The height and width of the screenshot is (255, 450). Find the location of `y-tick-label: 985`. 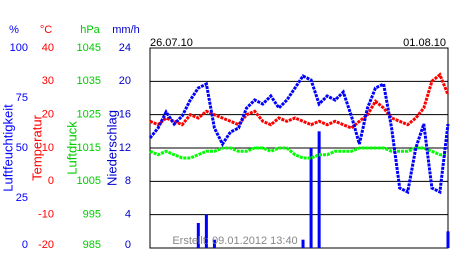

y-tick-label: 985 is located at coordinates (92, 244).